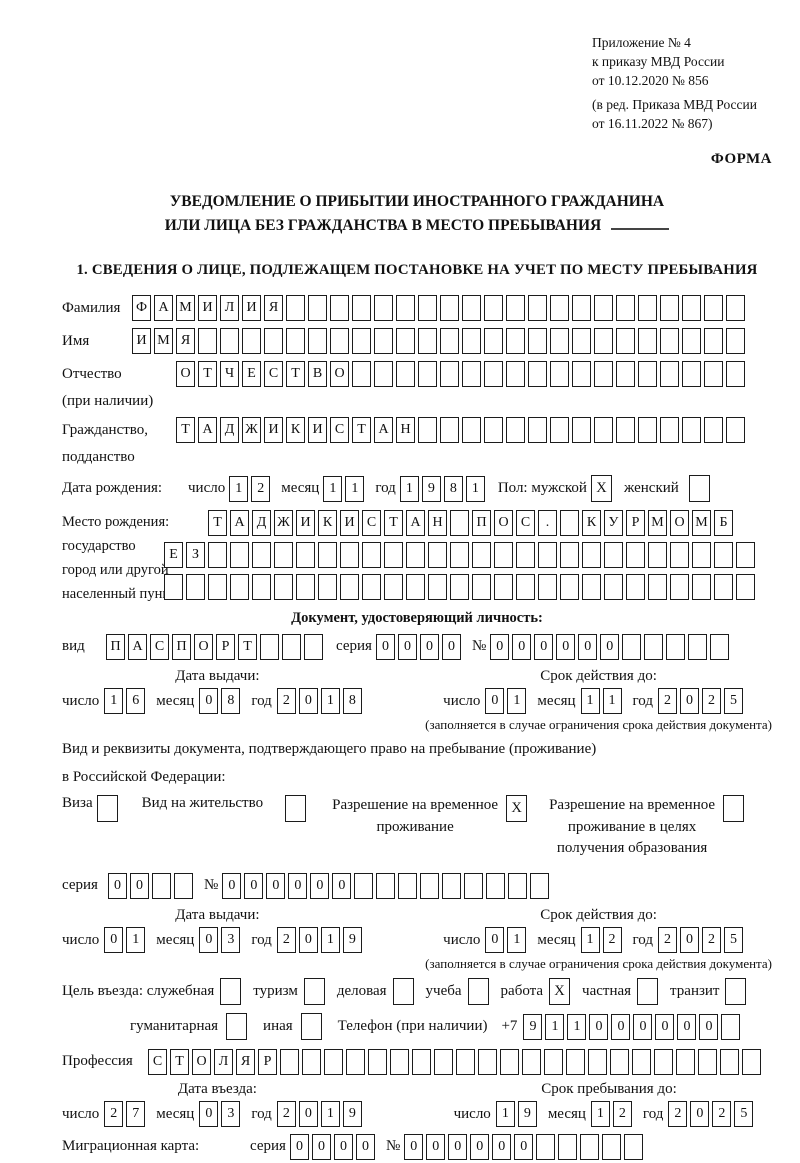  I want to click on char-cell: 8, so click(352, 701).